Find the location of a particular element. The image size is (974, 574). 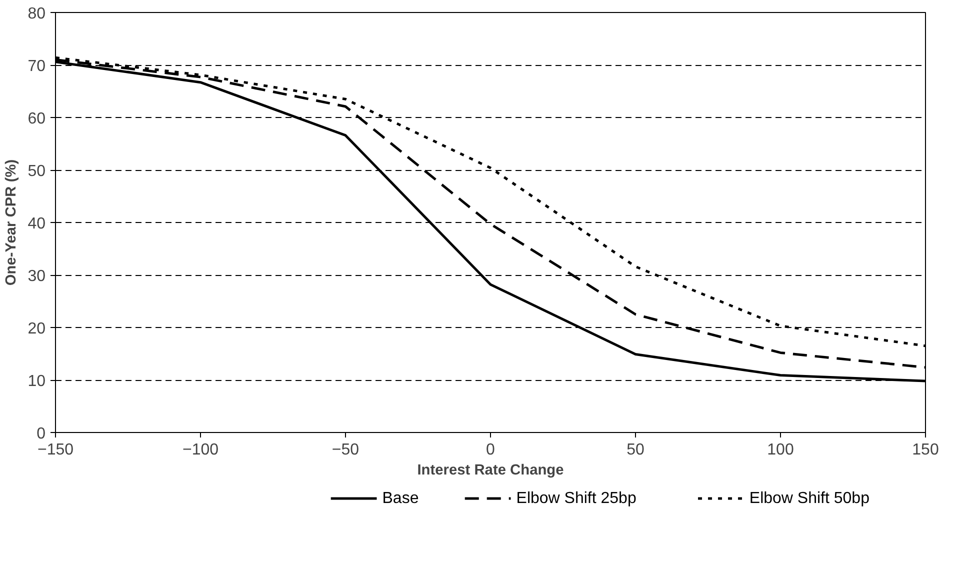

legend-label: Base is located at coordinates (400, 498).